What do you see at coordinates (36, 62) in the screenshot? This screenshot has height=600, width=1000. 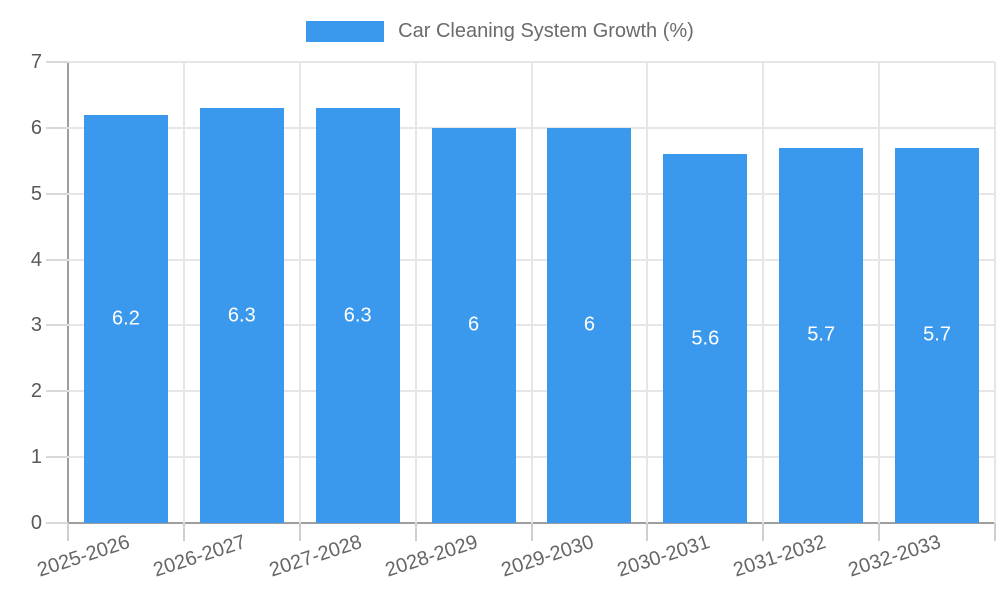 I see `y-tick-label: 7` at bounding box center [36, 62].